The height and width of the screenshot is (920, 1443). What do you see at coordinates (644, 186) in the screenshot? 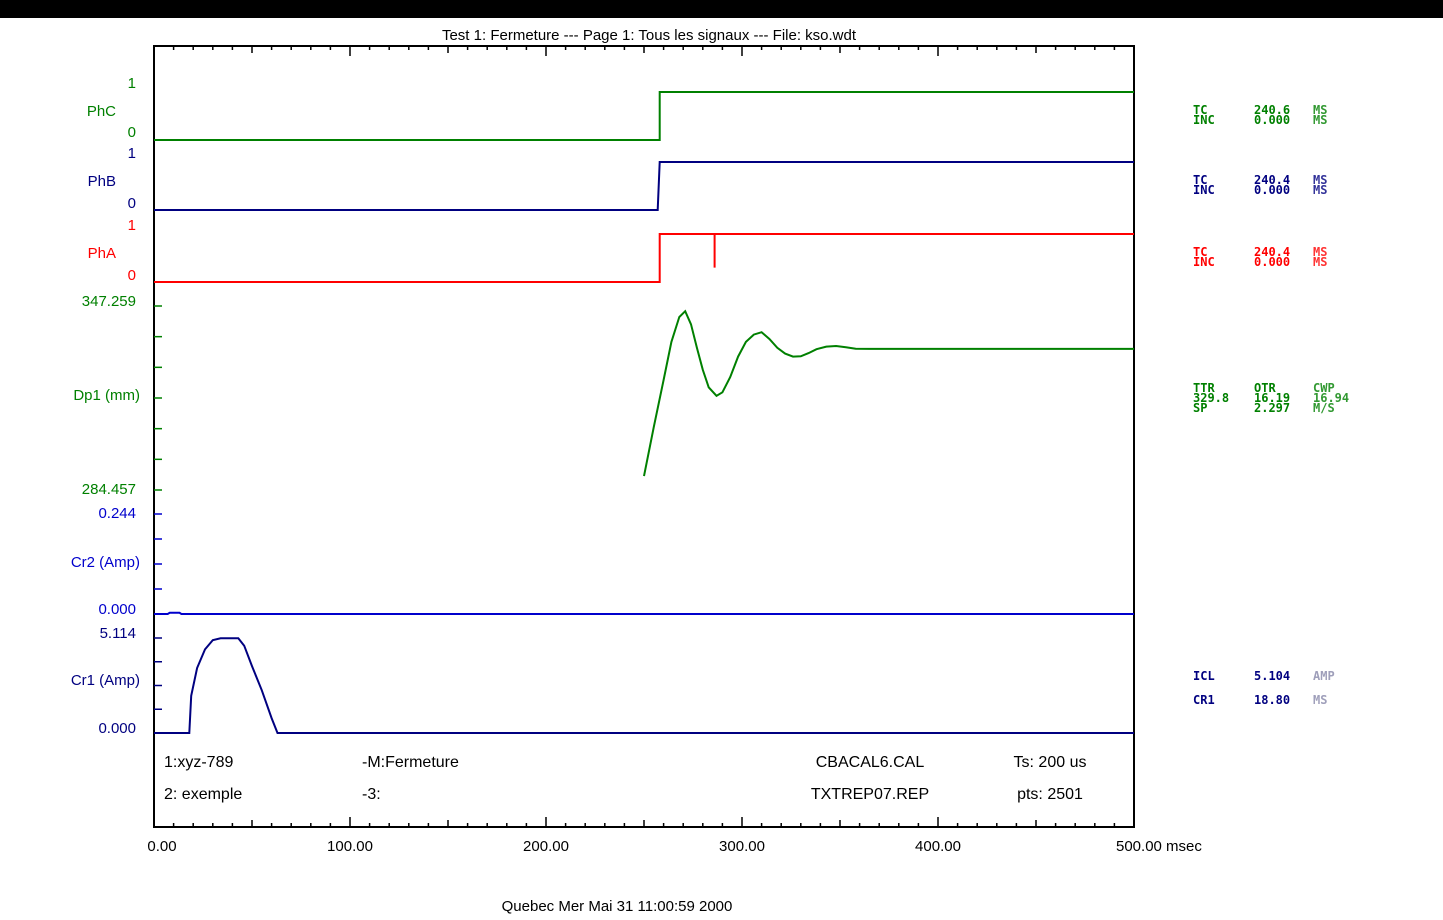
I see `trace-phb` at bounding box center [644, 186].